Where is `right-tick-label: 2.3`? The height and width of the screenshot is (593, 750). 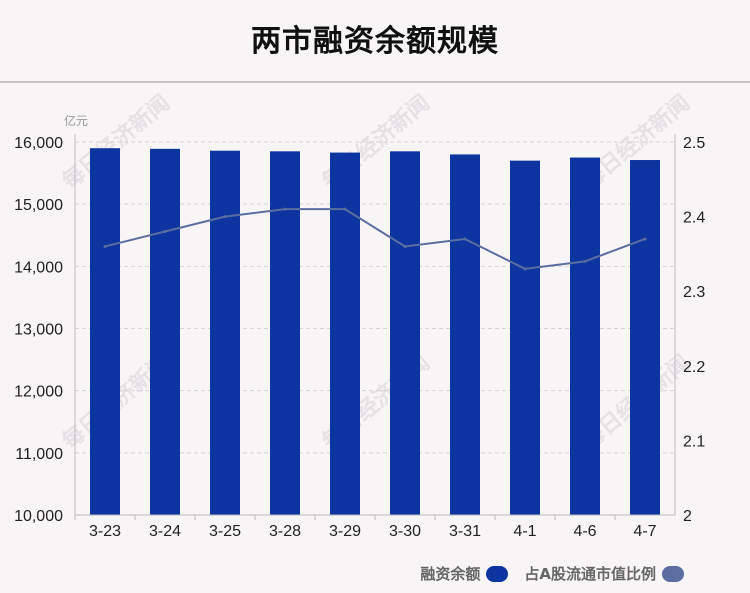 right-tick-label: 2.3 is located at coordinates (694, 292).